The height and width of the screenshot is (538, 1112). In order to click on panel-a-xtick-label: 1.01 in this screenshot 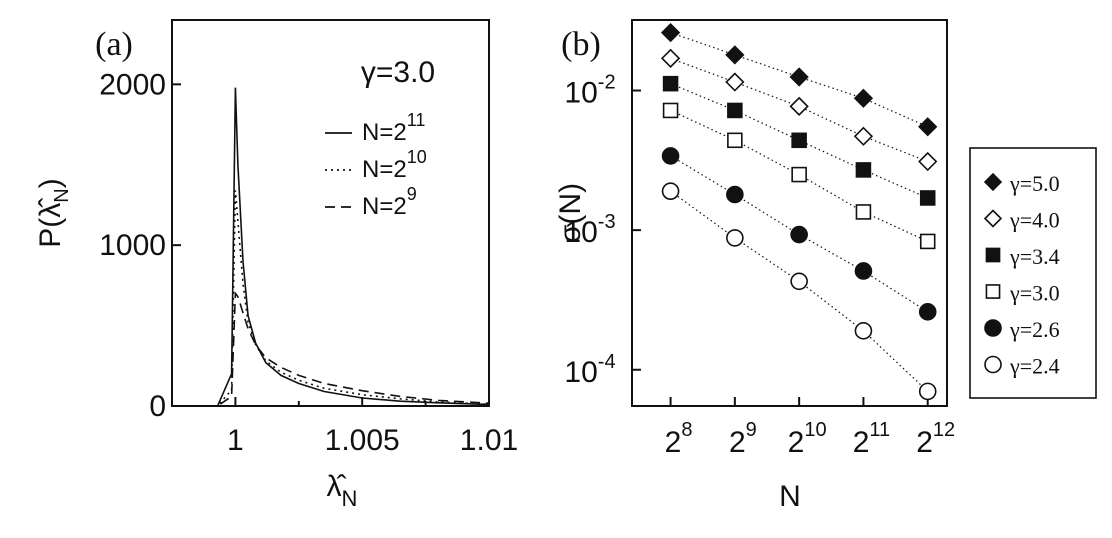, I will do `click(489, 440)`.